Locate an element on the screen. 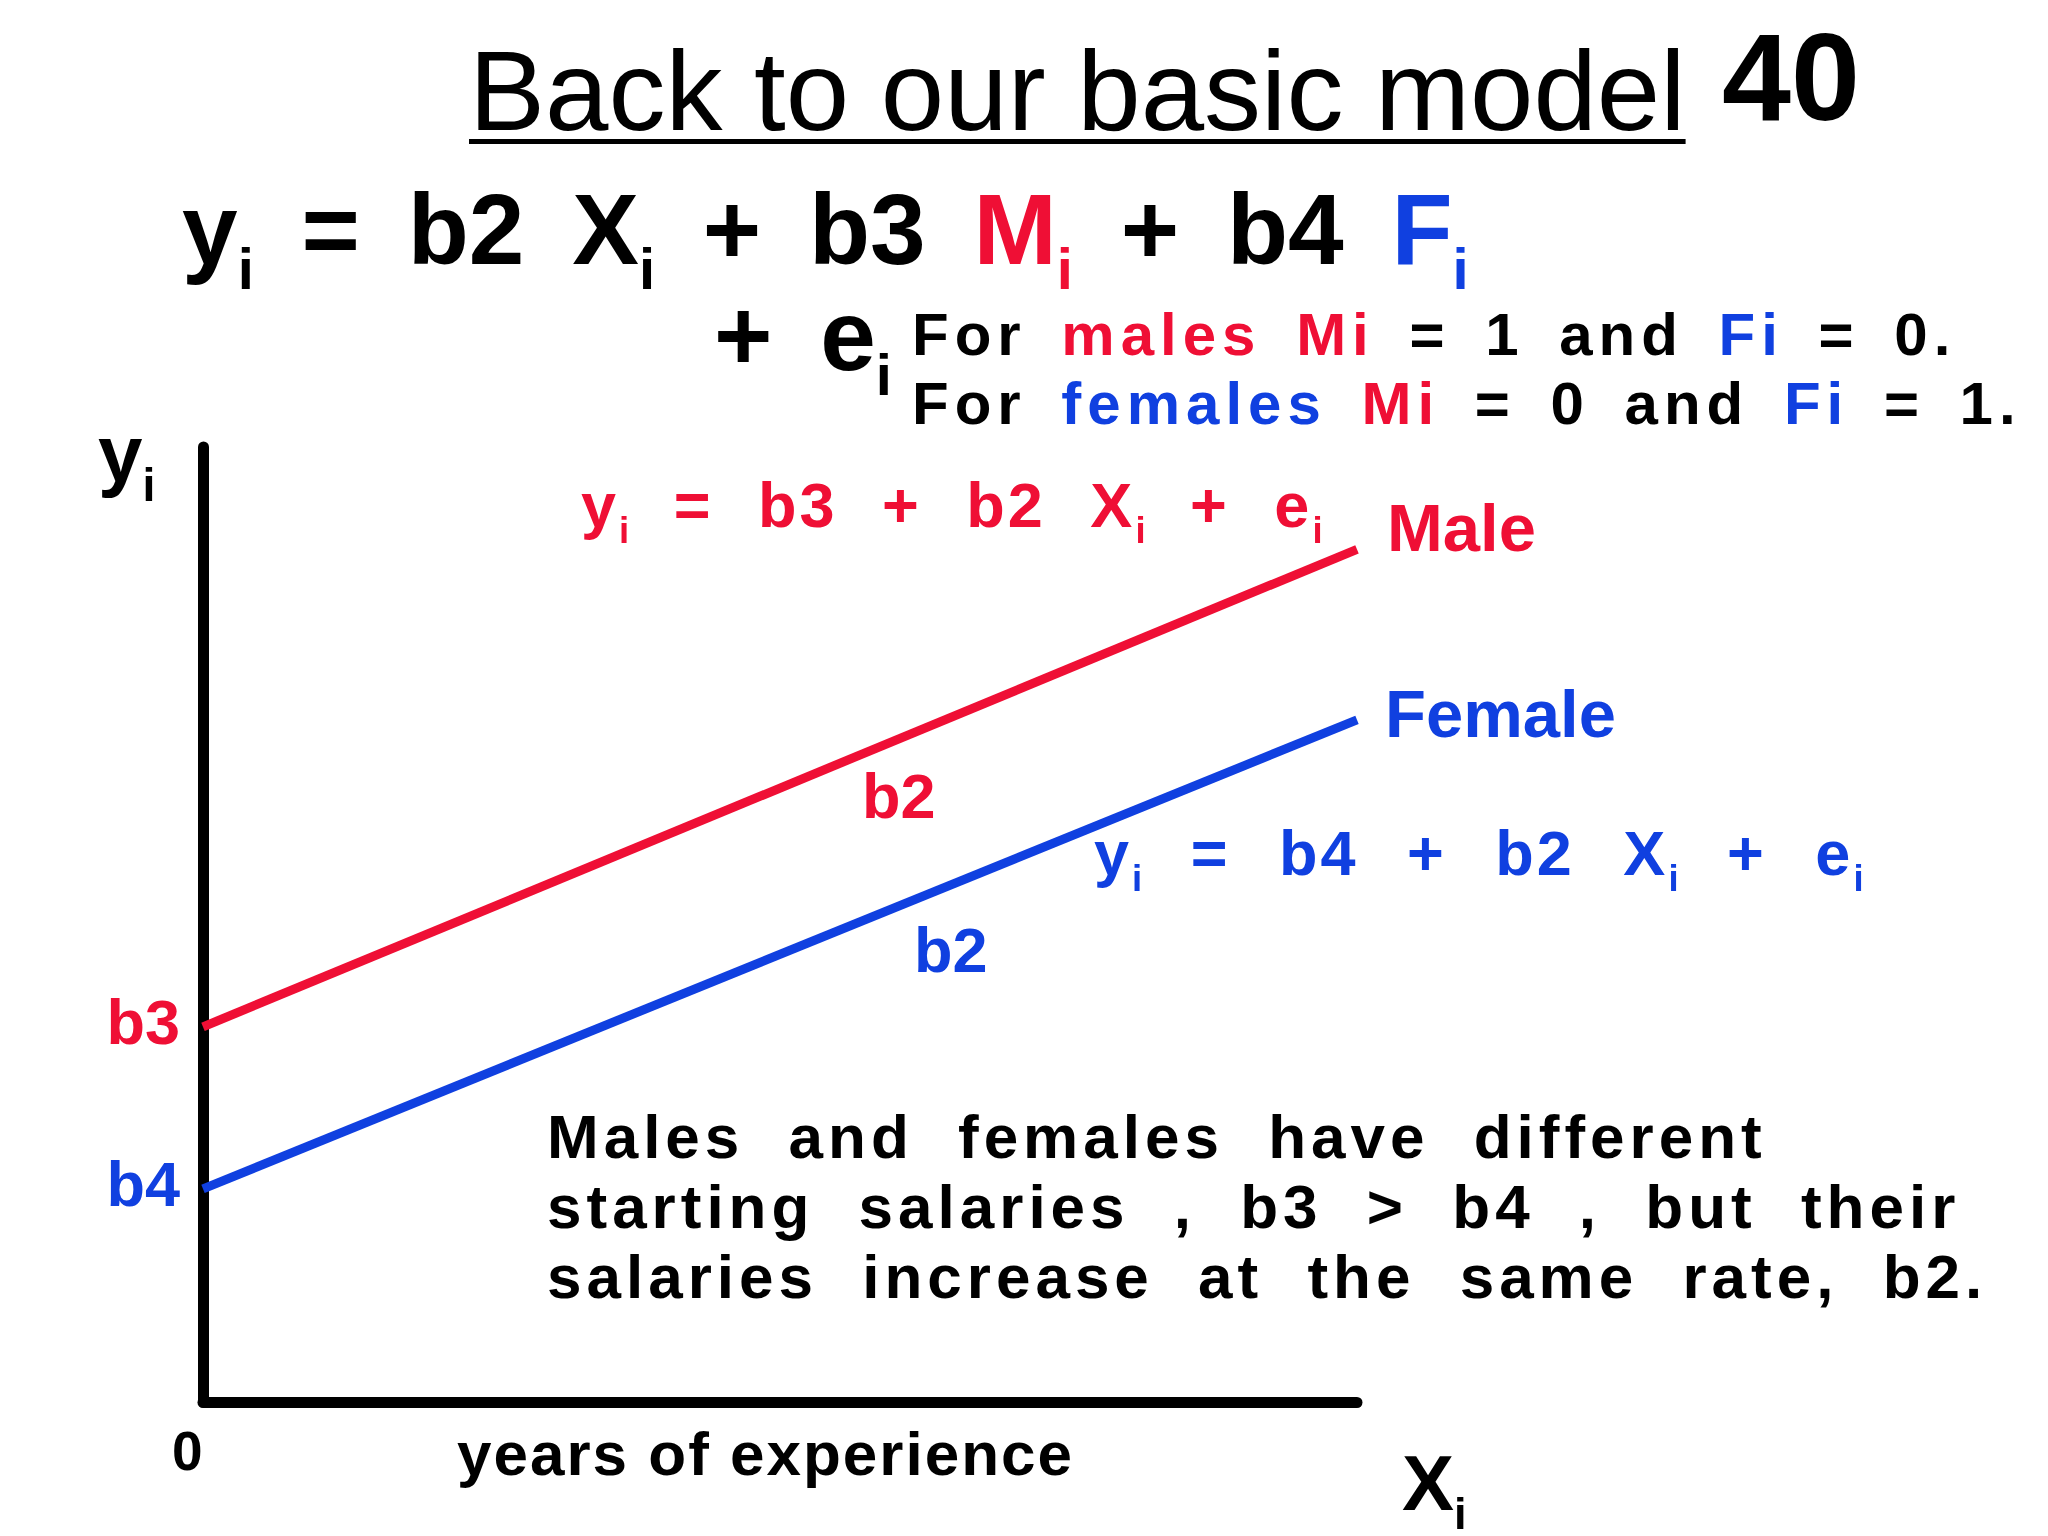  text: 0 is located at coordinates (187, 1451).